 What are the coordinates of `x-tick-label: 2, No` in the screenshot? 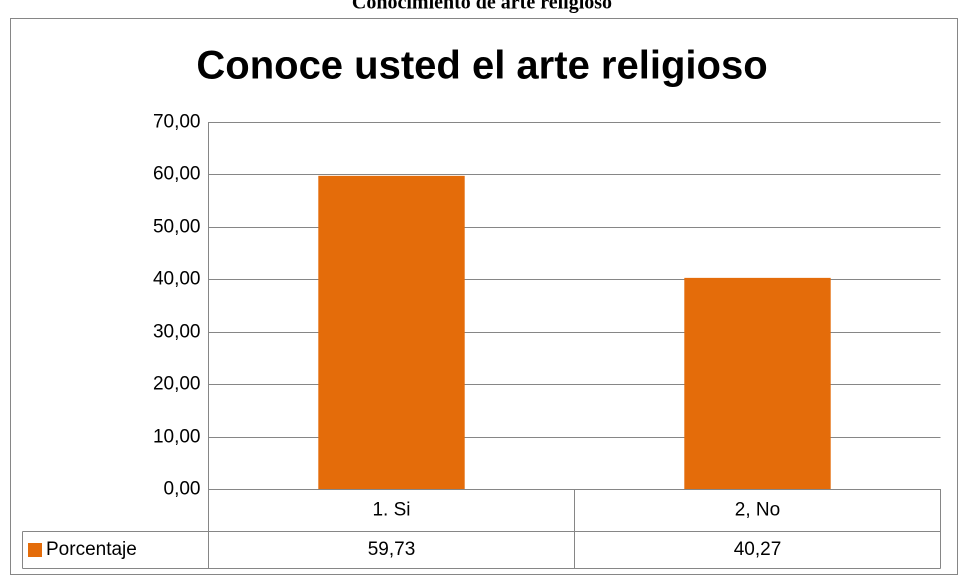 It's located at (757, 509).